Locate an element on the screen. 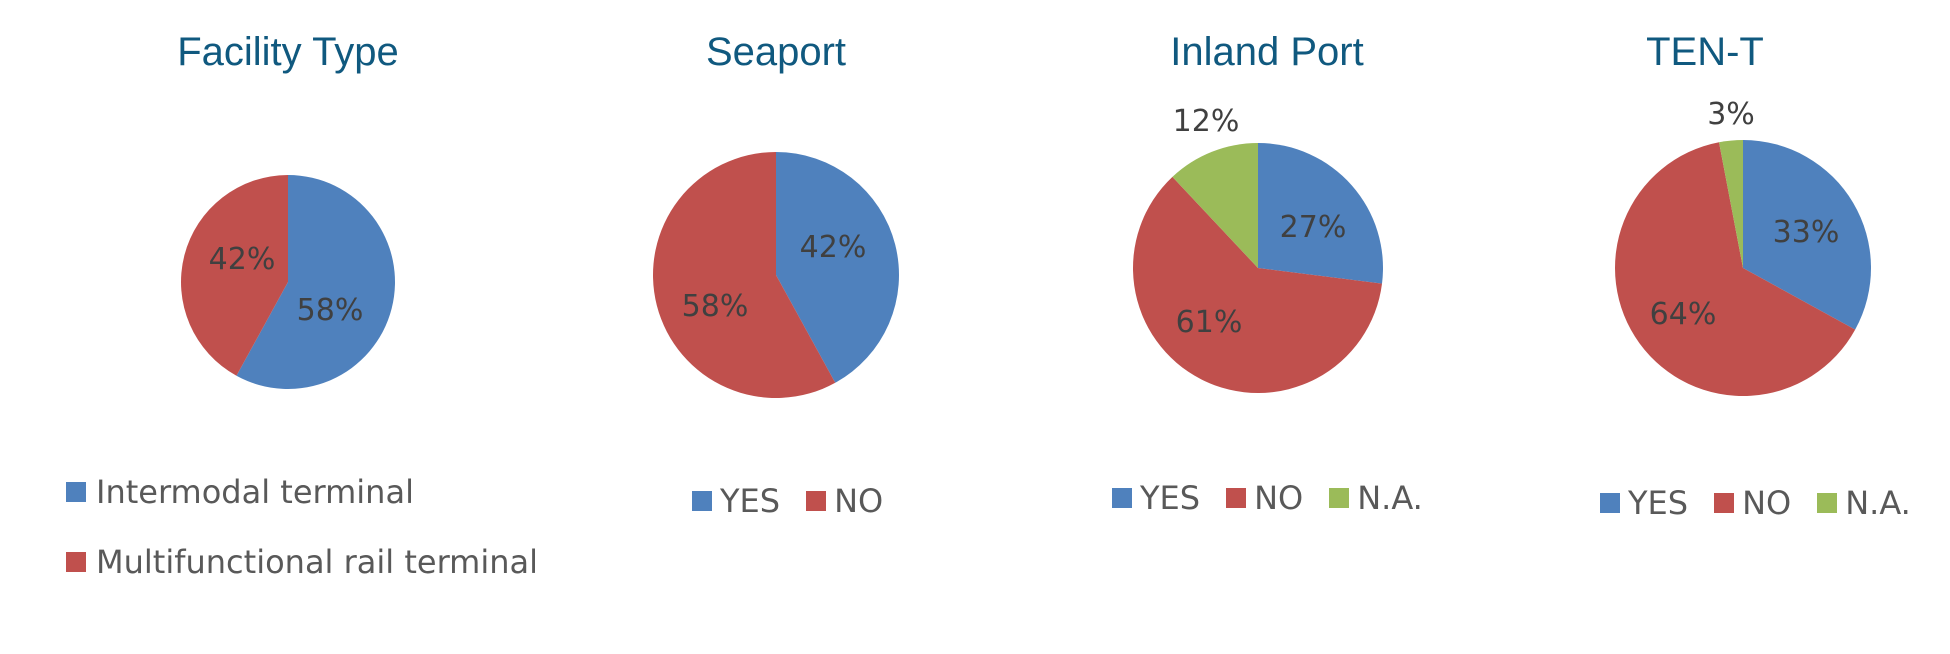 The width and height of the screenshot is (1950, 654). legend-ten-t: YES NO N.A. is located at coordinates (1768, 503).